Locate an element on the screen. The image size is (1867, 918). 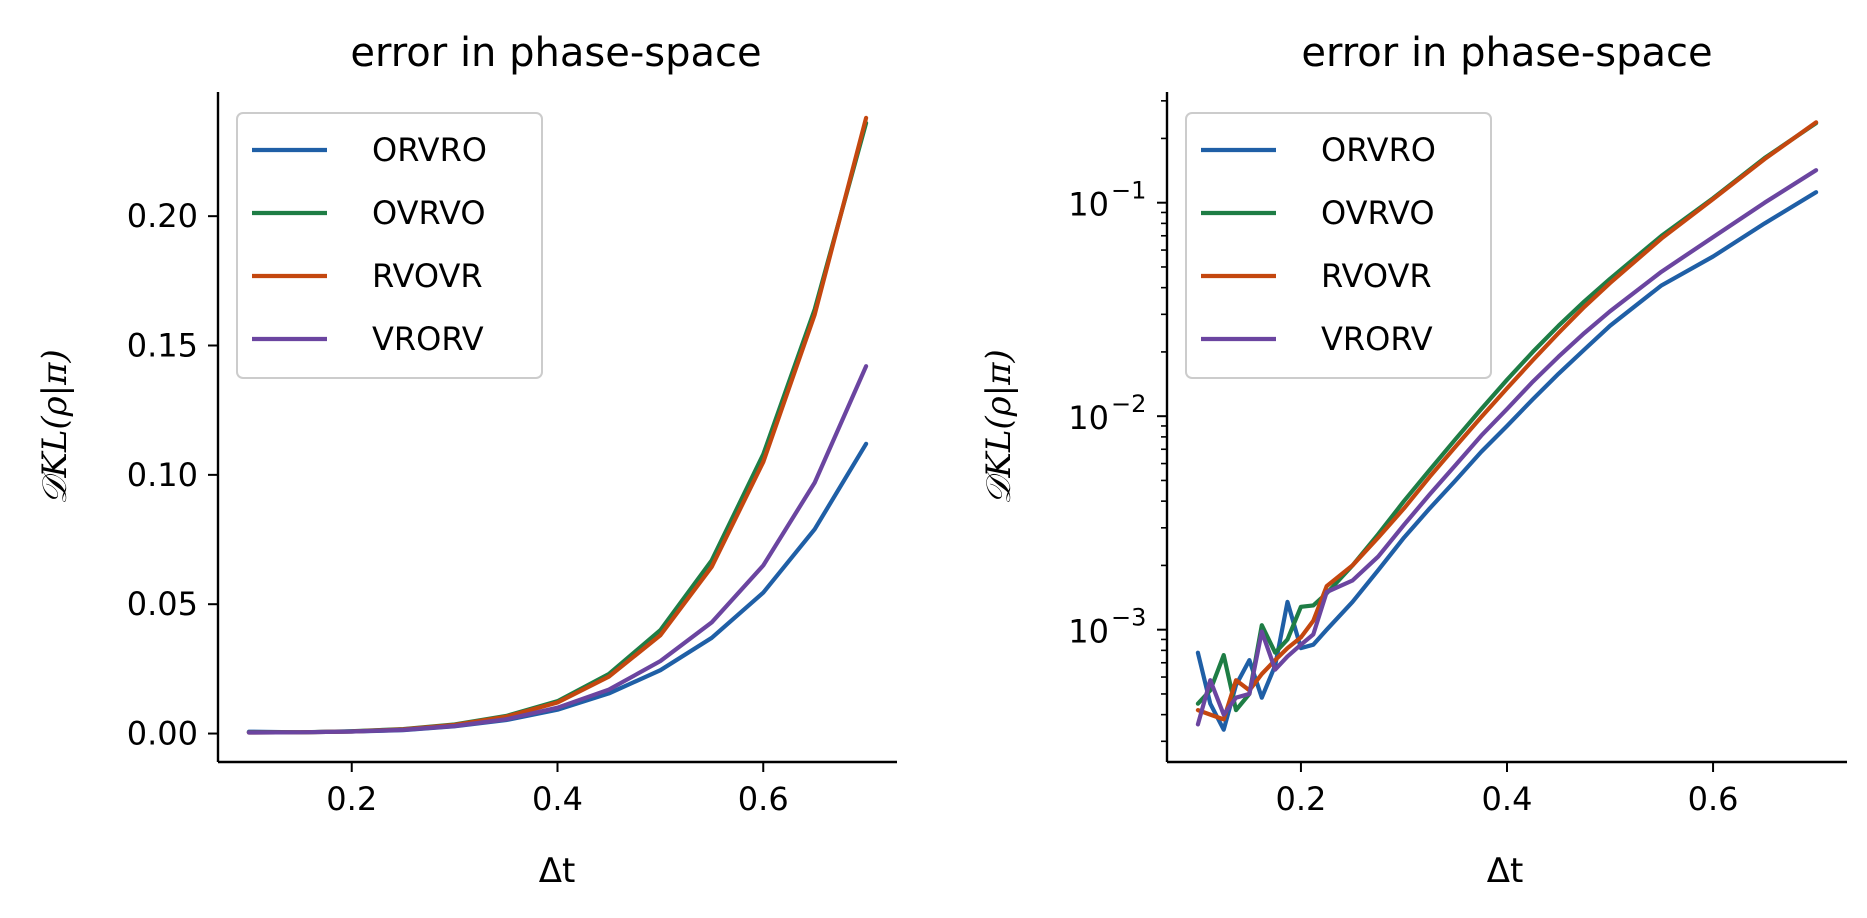
right-x-ticks: 0.2 0.4 0.6 is located at coordinates (1507, 790).